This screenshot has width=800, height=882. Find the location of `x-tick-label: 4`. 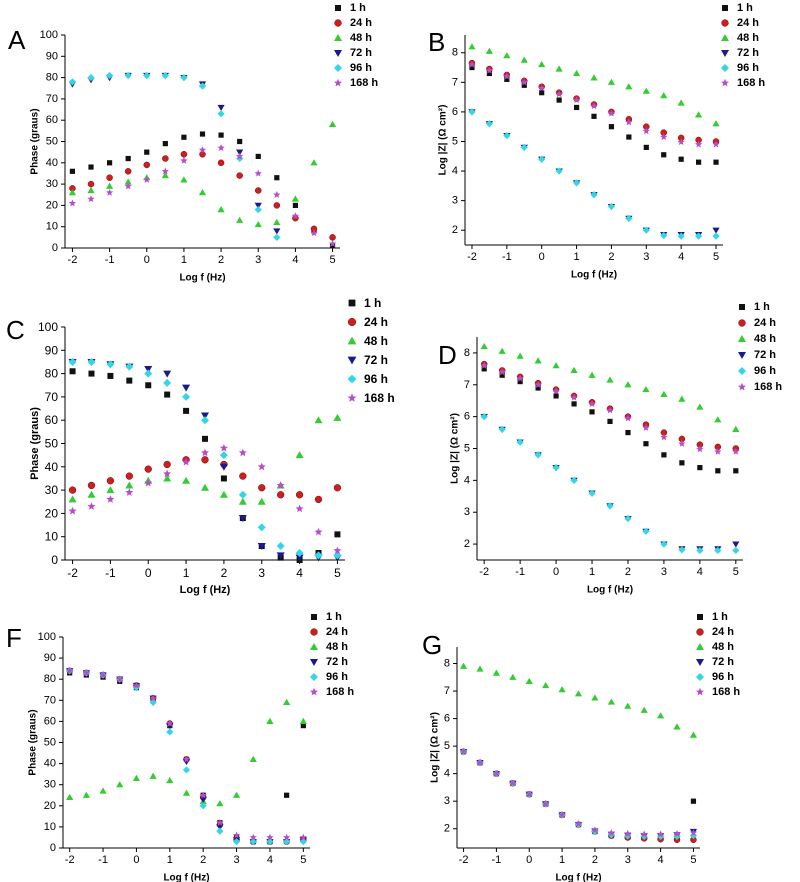

x-tick-label: 4 is located at coordinates (270, 860).